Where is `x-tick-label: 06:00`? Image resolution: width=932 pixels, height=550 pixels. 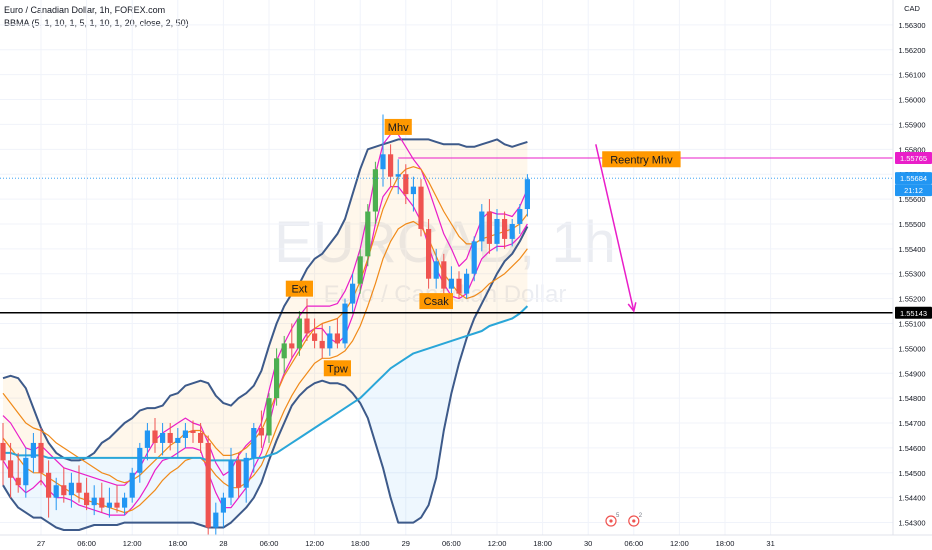 x-tick-label: 06:00 is located at coordinates (269, 543).